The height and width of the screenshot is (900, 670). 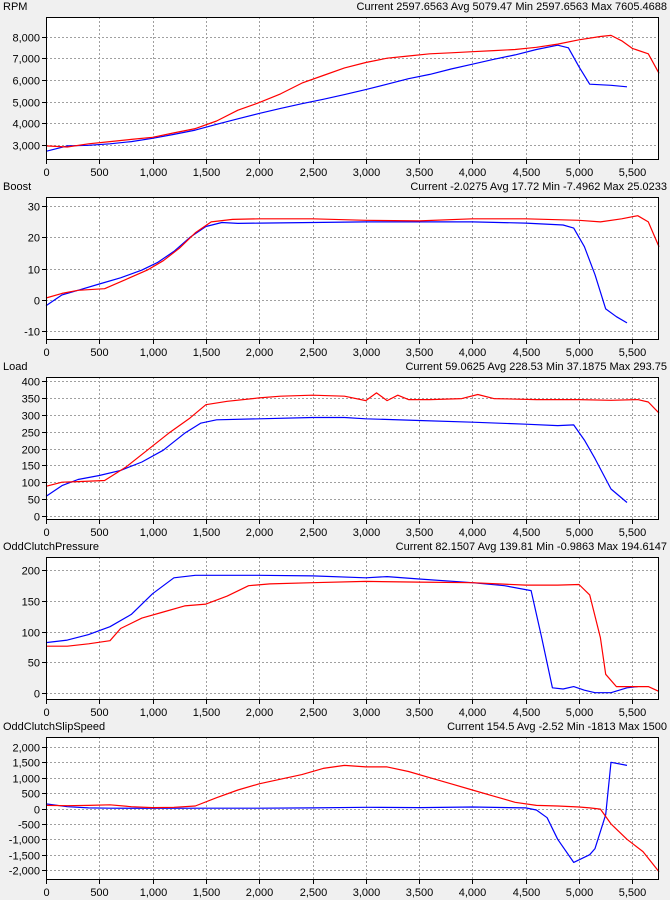 What do you see at coordinates (17, 187) in the screenshot?
I see `chart-title: Boost` at bounding box center [17, 187].